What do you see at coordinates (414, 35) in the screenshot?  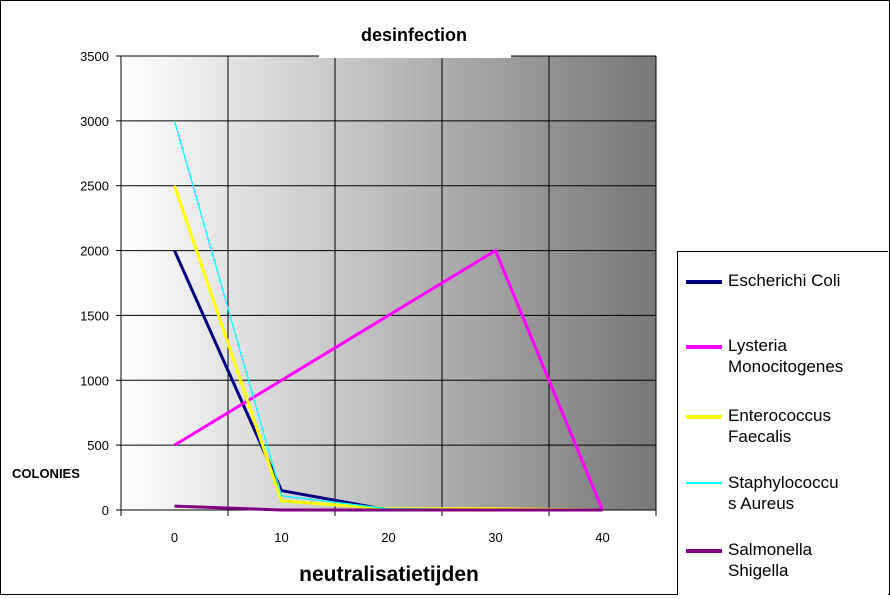 I see `chart-title: desinfection` at bounding box center [414, 35].